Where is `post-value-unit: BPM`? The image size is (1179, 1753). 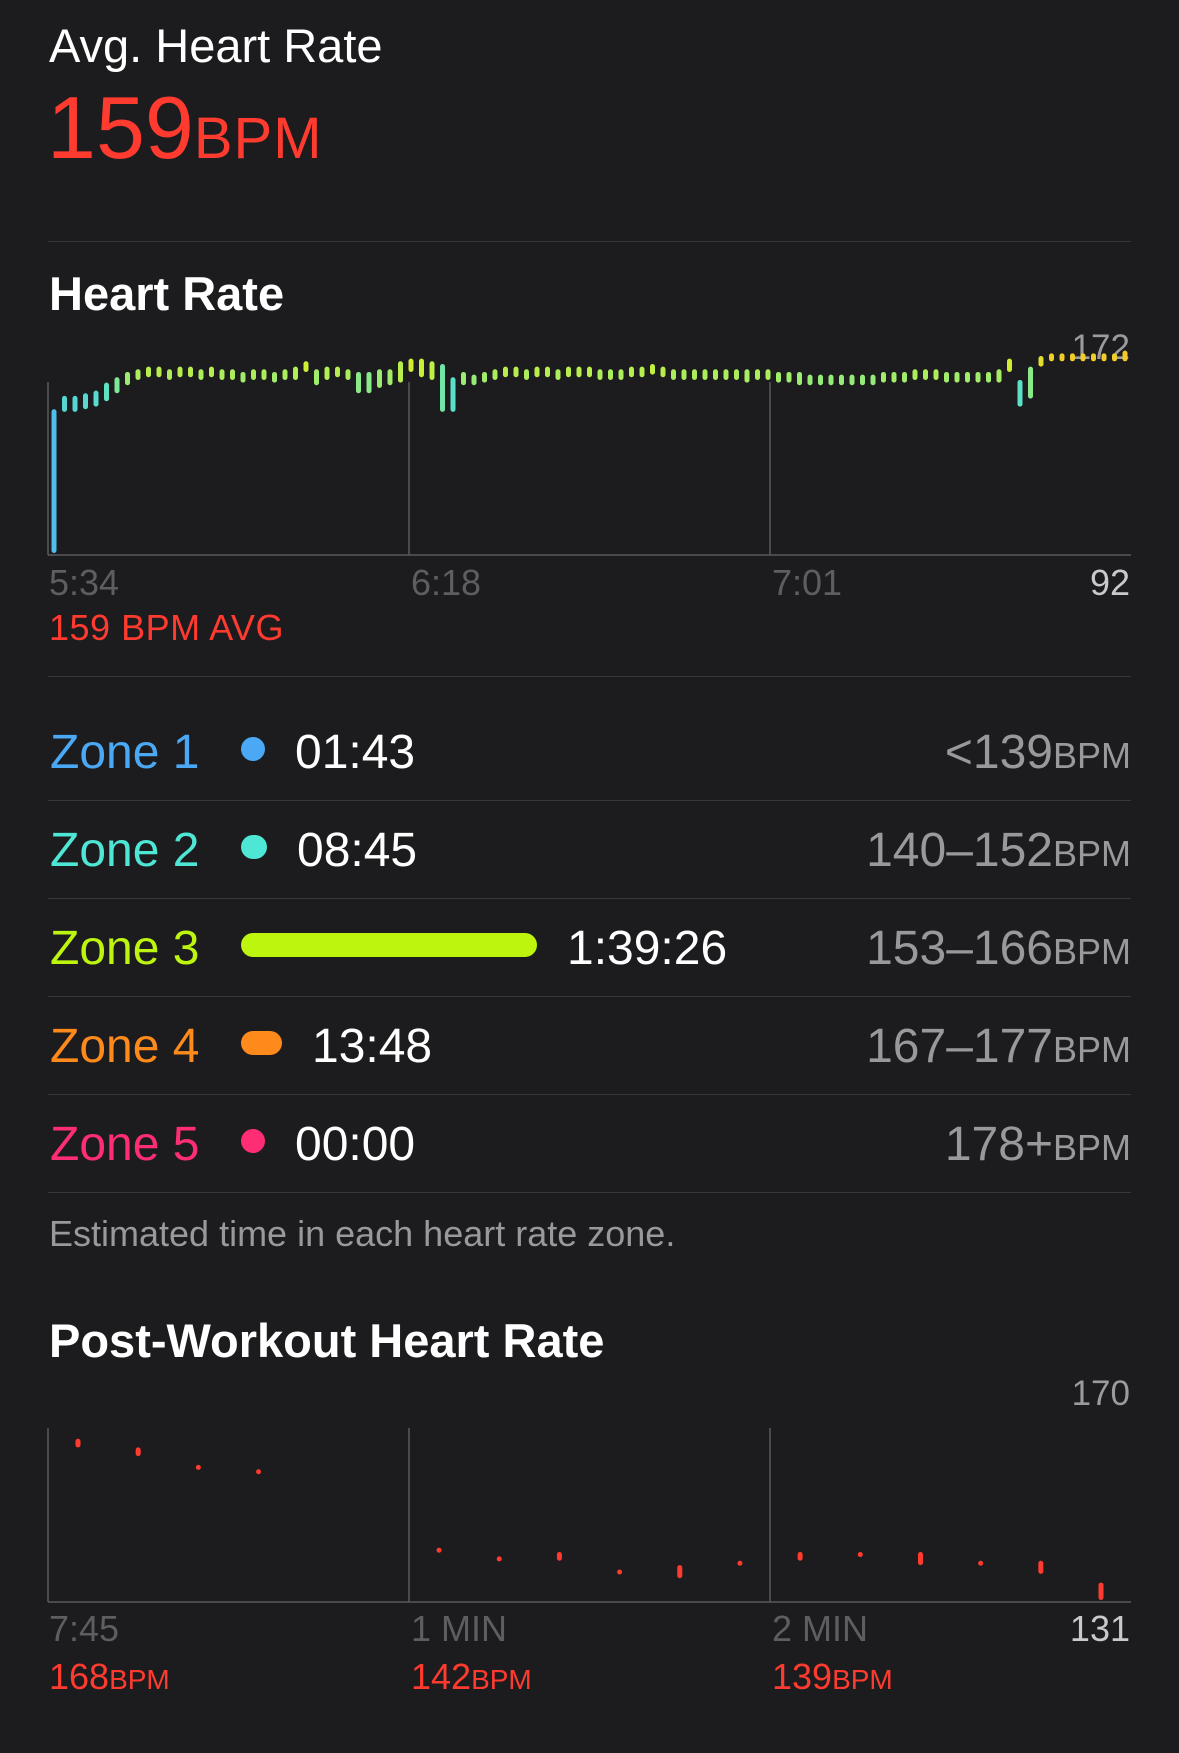 post-value-unit: BPM is located at coordinates (501, 1679).